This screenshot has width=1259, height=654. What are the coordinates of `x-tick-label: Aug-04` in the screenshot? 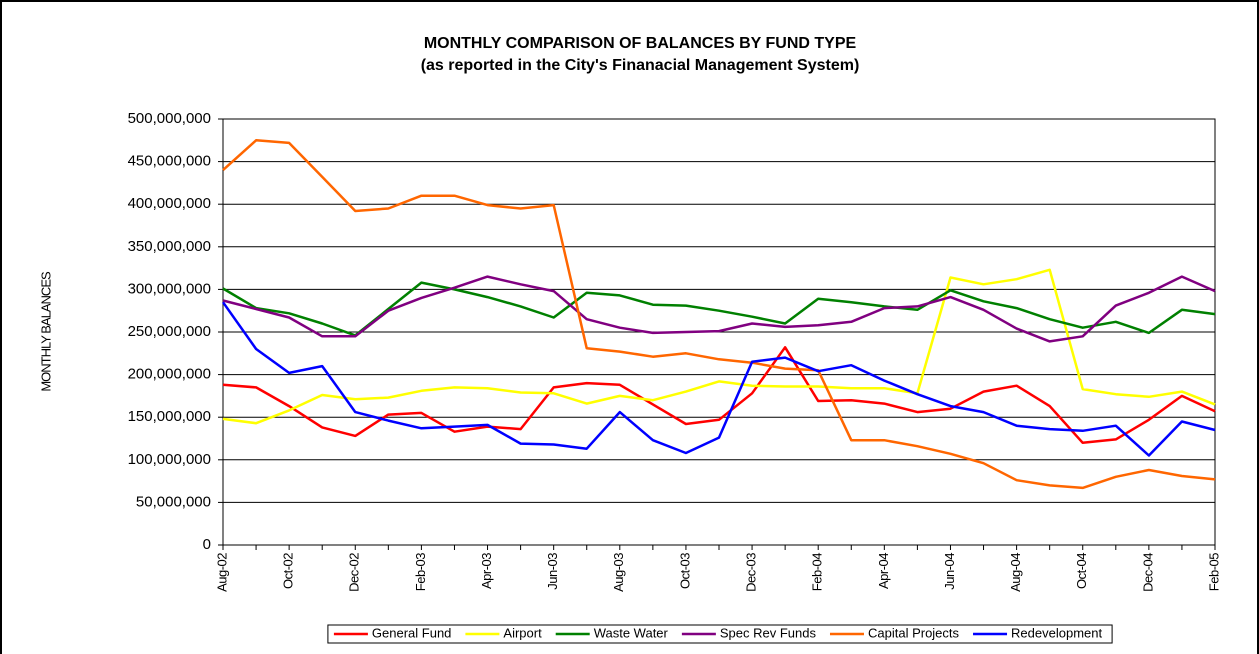 It's located at (1015, 572).